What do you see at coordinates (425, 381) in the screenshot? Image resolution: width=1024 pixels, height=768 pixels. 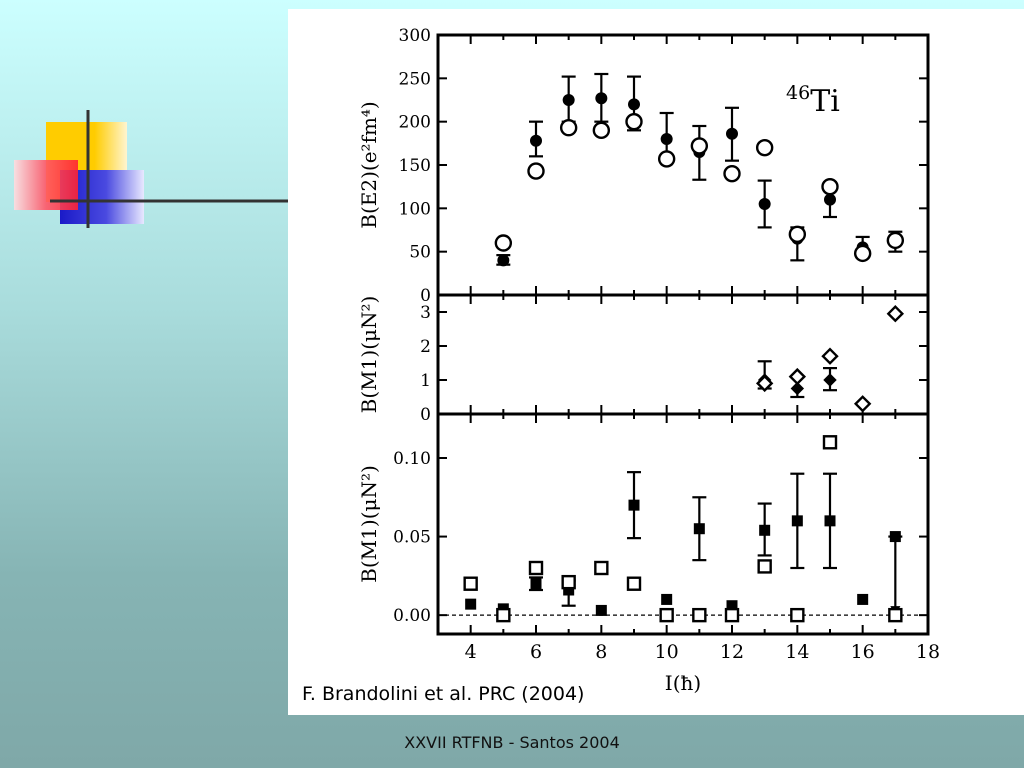 I see `y-tick-label: 1` at bounding box center [425, 381].